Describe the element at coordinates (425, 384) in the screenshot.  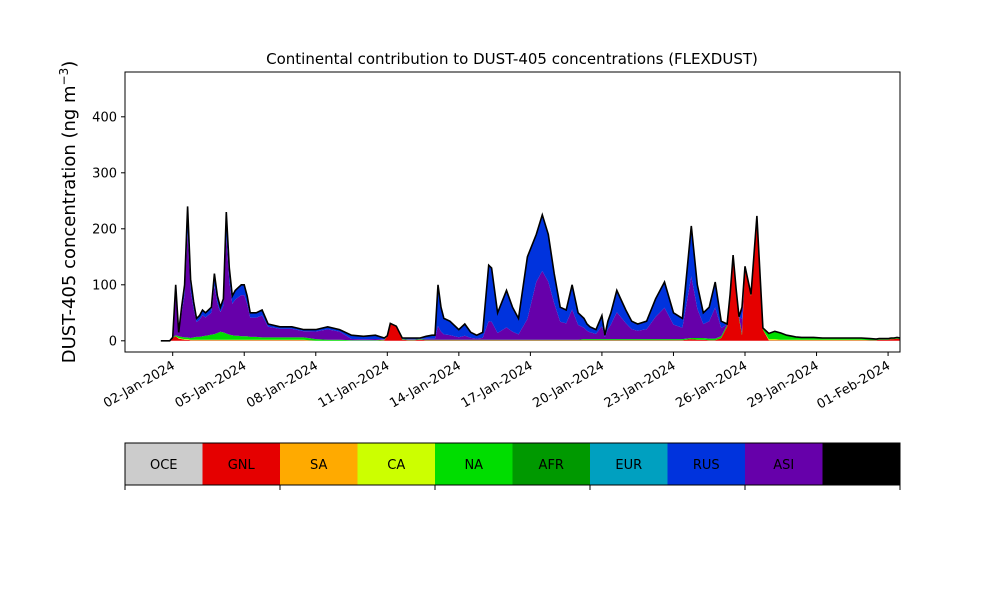
I see `x-tick-label: 14-Jan-2024` at that location.